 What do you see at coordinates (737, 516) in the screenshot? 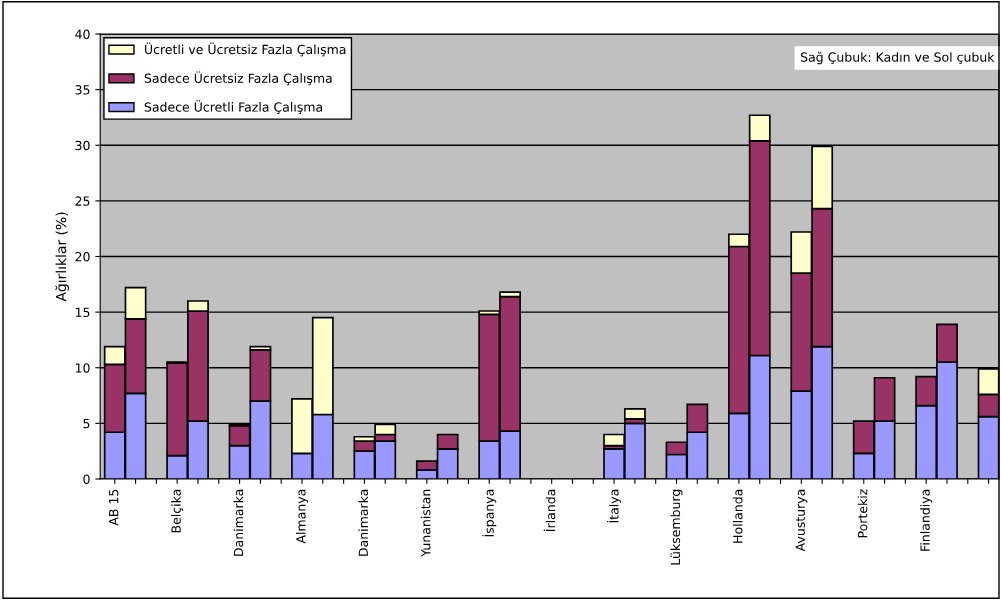
I see `x-tick-label: Hollanda` at bounding box center [737, 516].